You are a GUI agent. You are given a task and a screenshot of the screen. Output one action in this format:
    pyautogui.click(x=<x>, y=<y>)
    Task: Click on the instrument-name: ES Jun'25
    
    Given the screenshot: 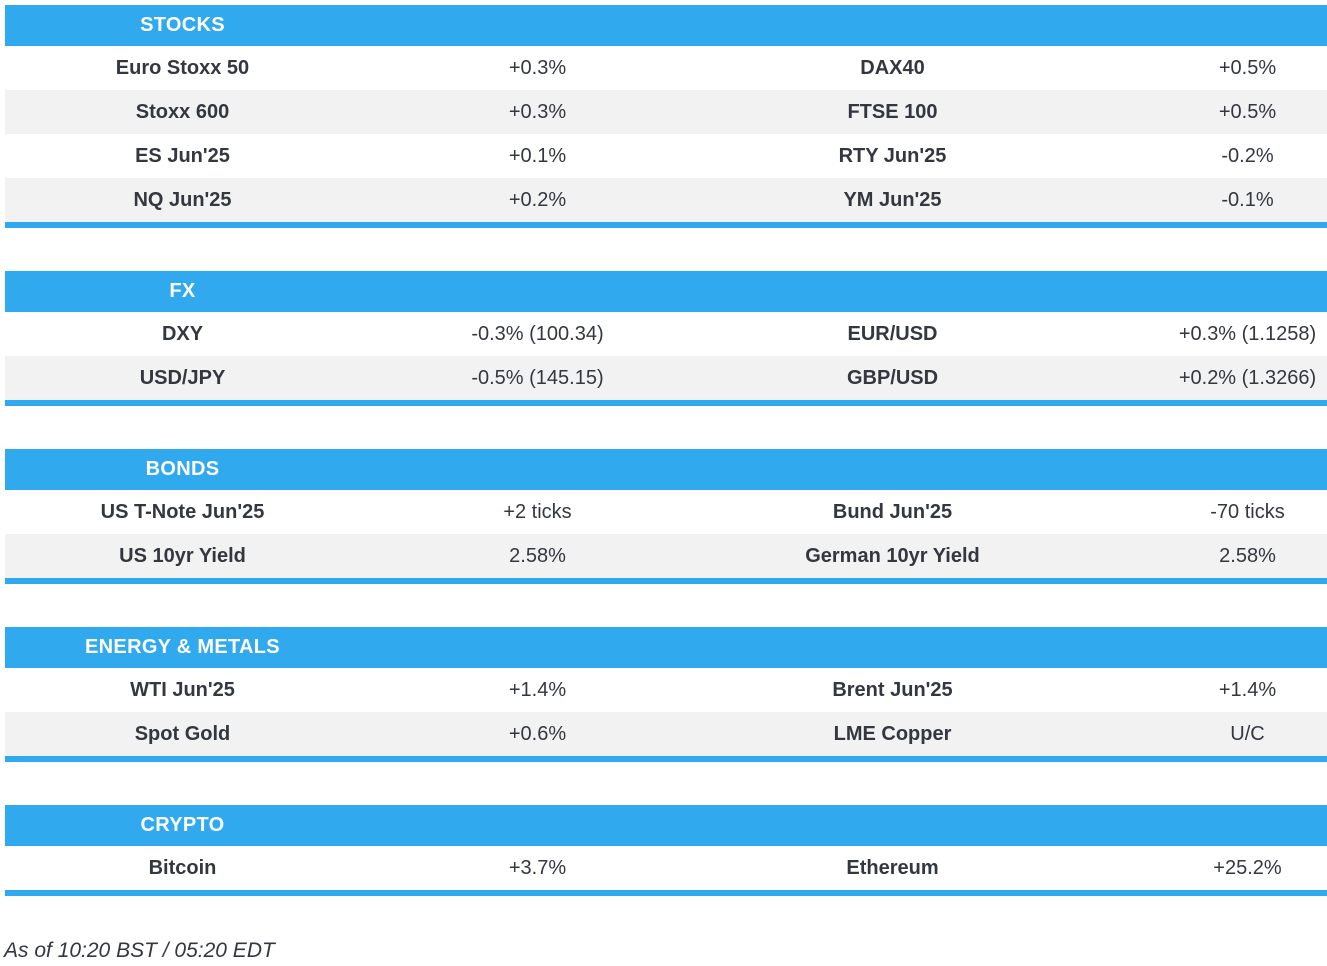 What is the action you would take?
    pyautogui.click(x=182, y=155)
    